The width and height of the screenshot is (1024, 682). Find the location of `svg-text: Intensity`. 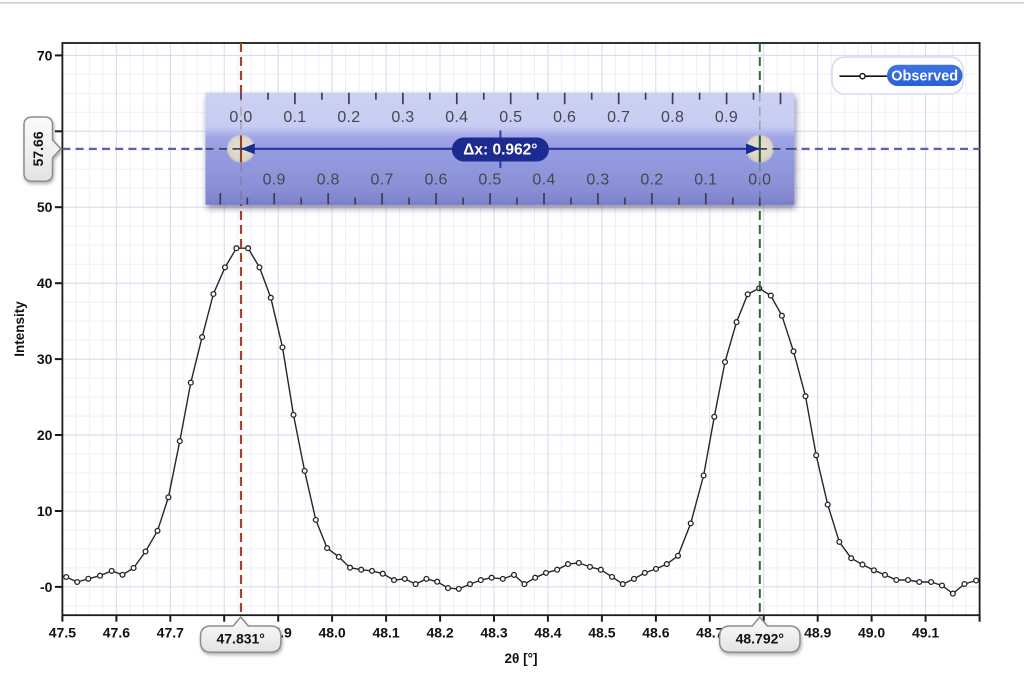

svg-text: Intensity is located at coordinates (19, 329).